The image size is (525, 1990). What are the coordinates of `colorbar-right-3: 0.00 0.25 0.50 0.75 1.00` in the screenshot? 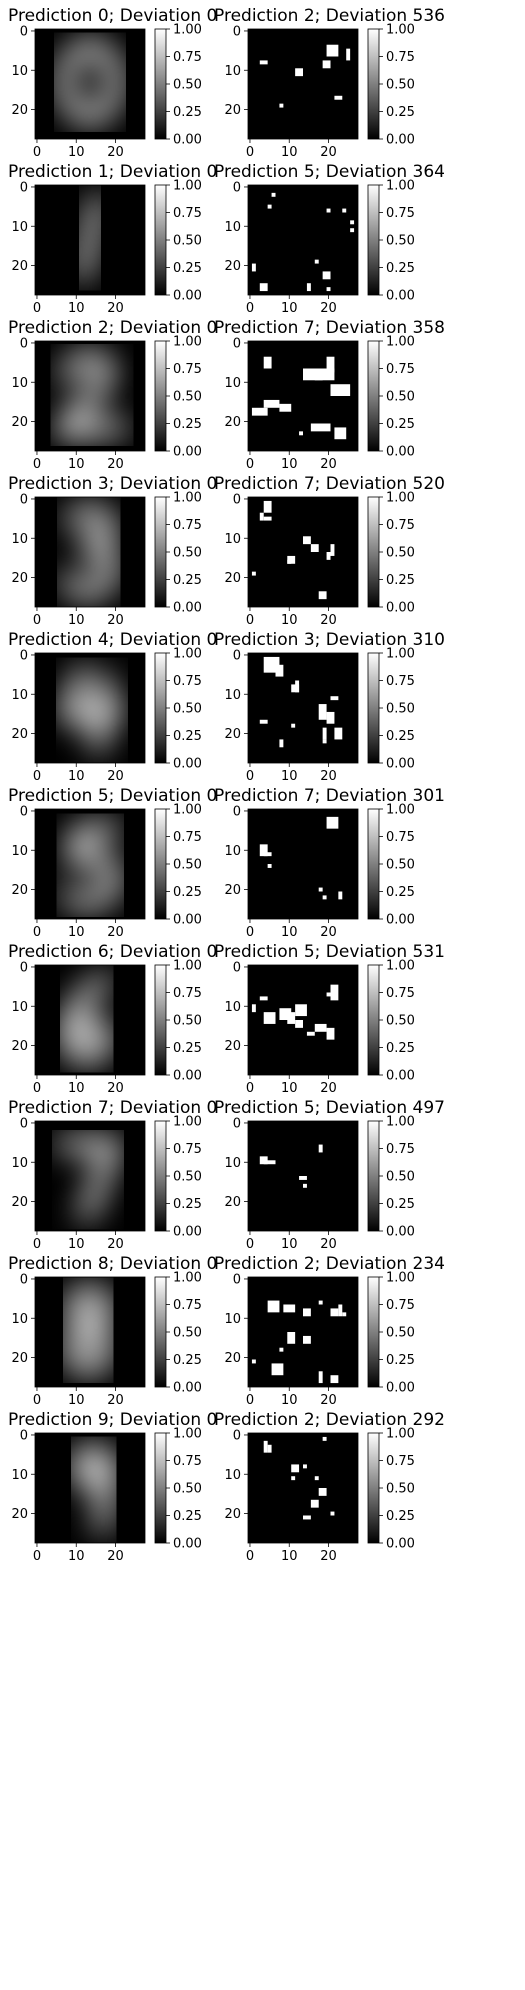 It's located at (391, 553).